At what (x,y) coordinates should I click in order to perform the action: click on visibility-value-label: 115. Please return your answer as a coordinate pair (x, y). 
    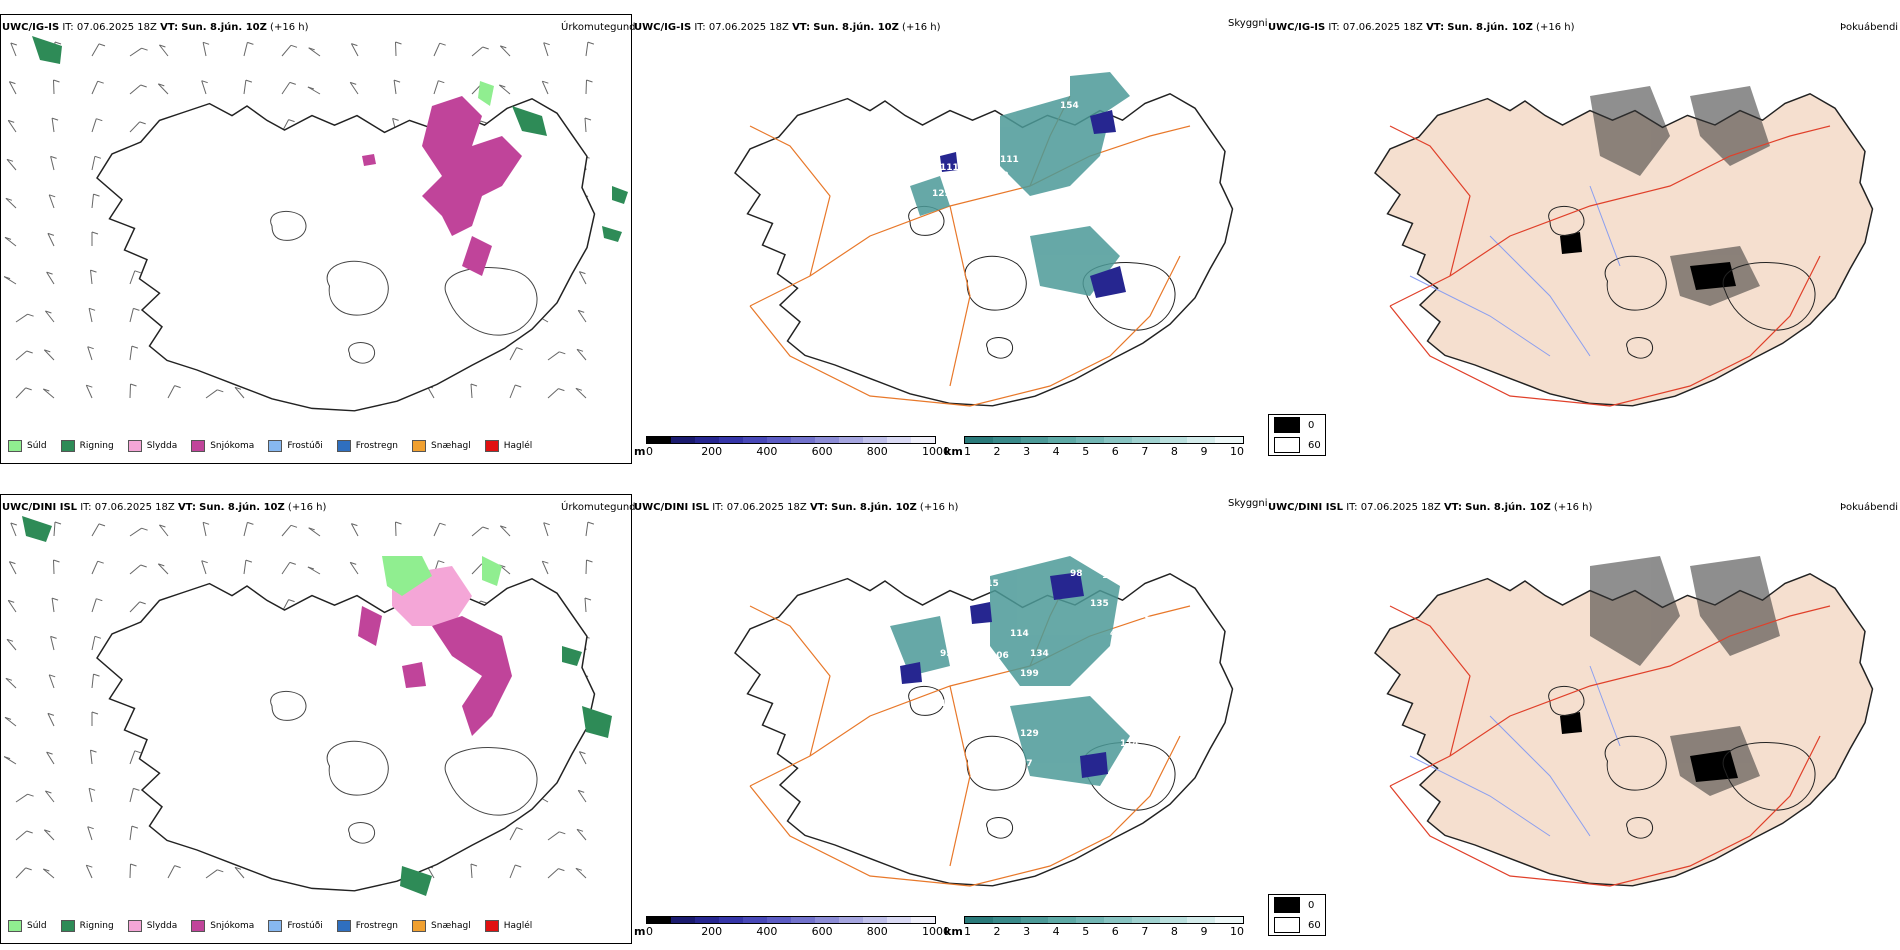
    Looking at the image, I should click on (1119, 216).